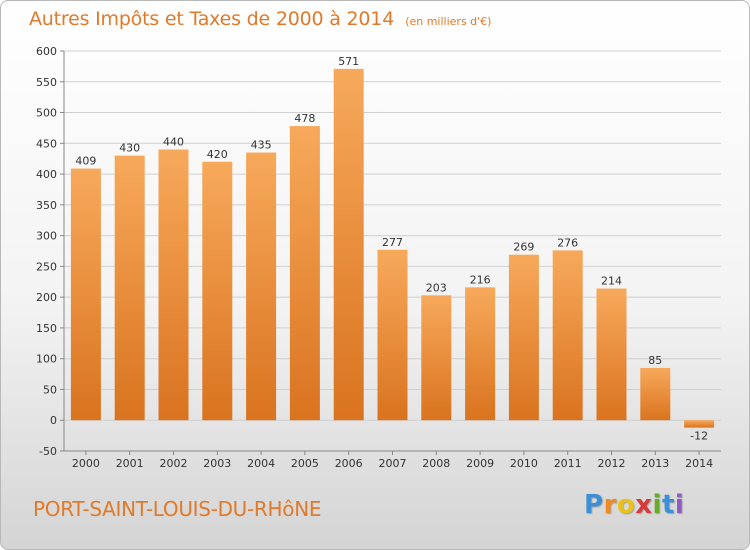 This screenshot has width=750, height=550. What do you see at coordinates (129, 288) in the screenshot?
I see `bar-2001` at bounding box center [129, 288].